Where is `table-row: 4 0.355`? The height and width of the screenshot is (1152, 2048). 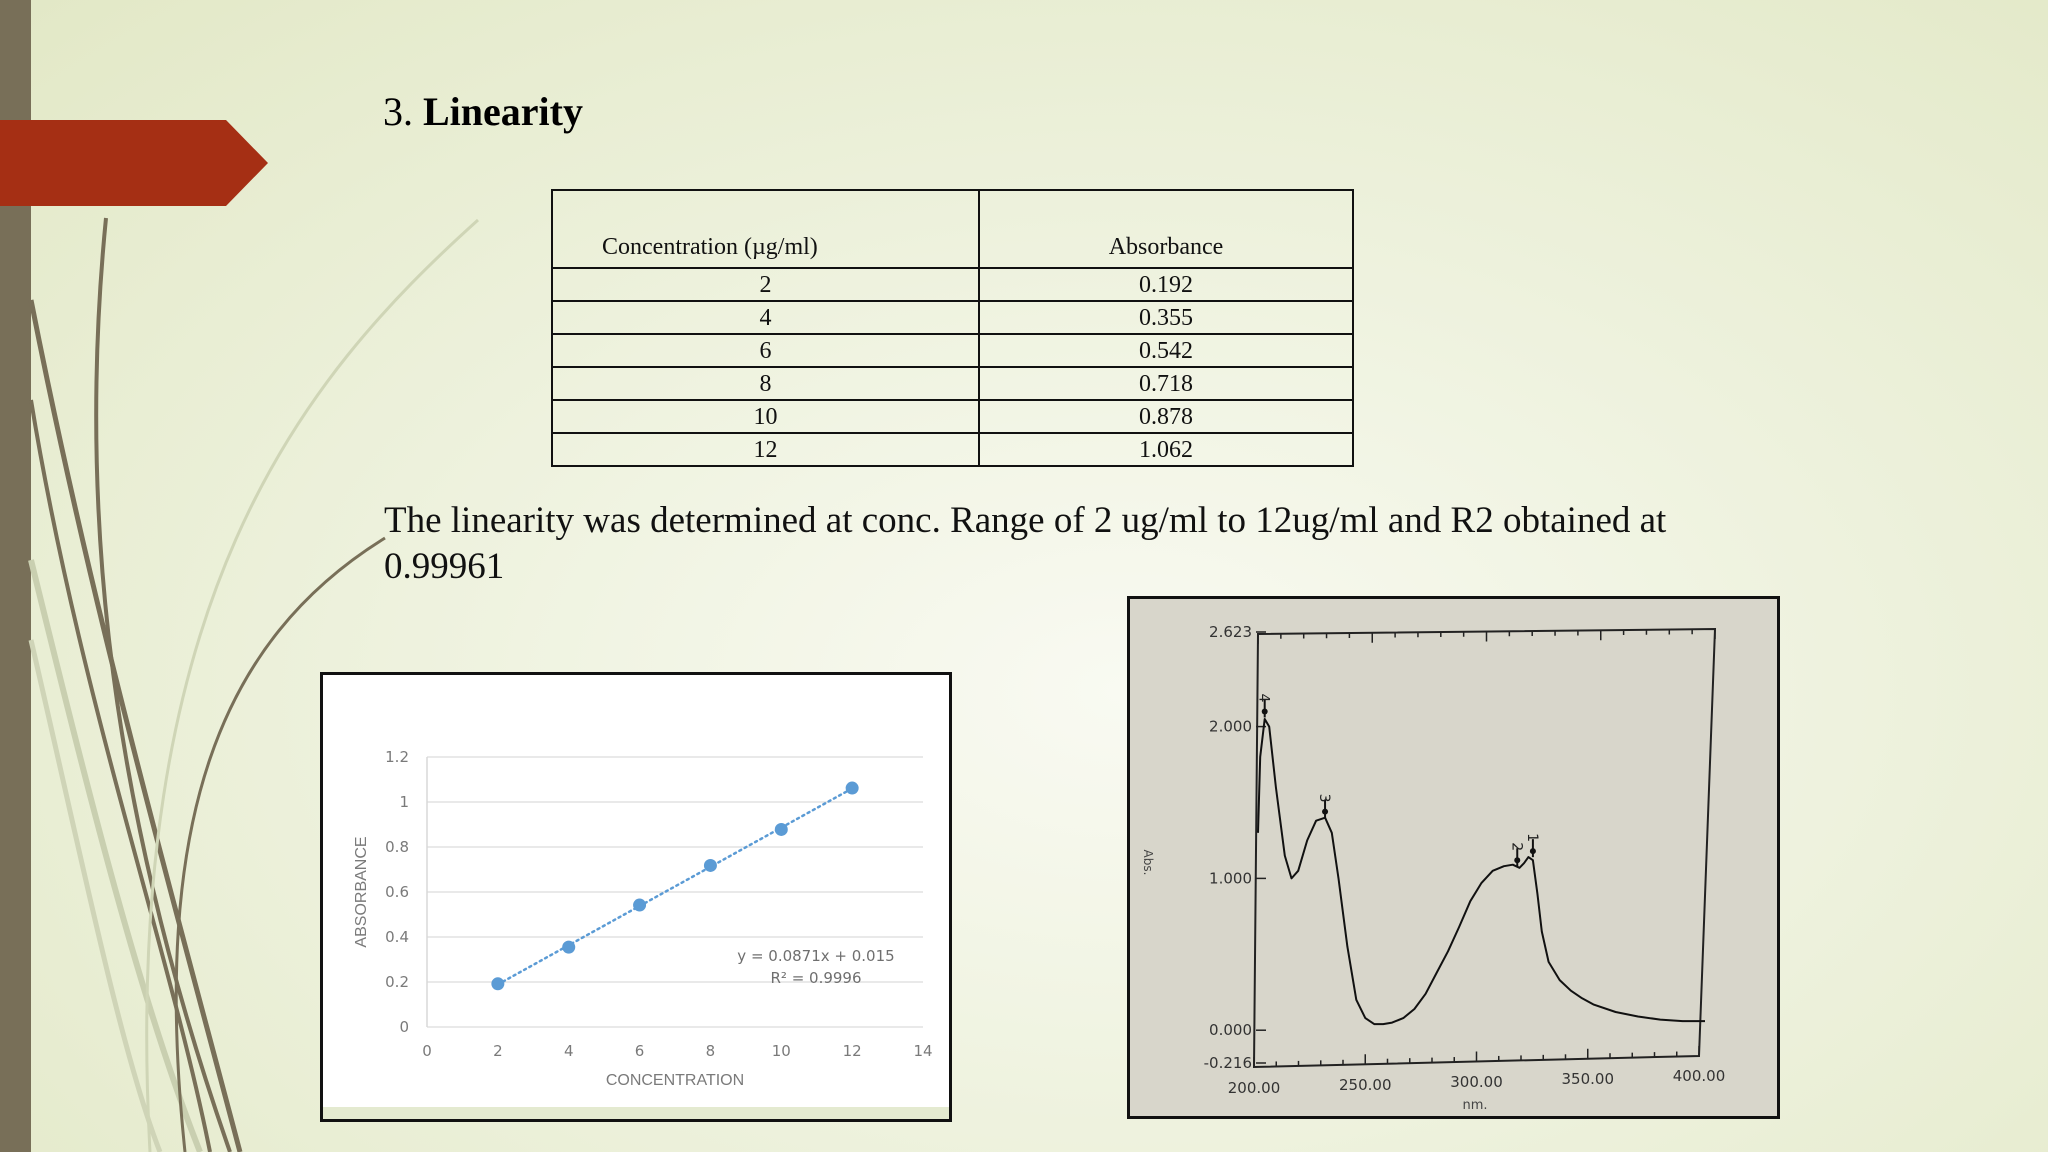
table-row: 4 0.355 is located at coordinates (952, 317).